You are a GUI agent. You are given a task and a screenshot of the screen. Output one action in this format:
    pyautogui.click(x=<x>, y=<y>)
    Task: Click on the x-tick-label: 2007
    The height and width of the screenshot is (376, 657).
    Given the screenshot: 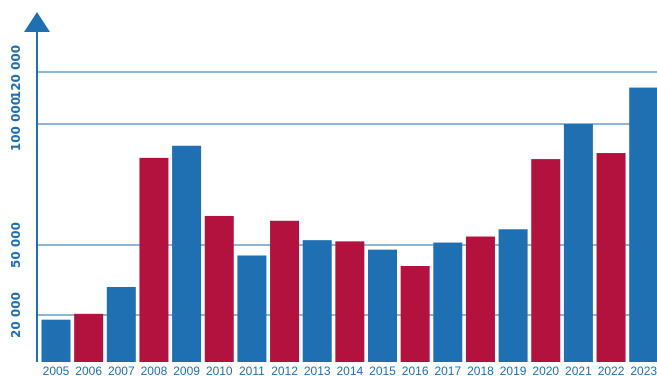 What is the action you would take?
    pyautogui.click(x=121, y=370)
    